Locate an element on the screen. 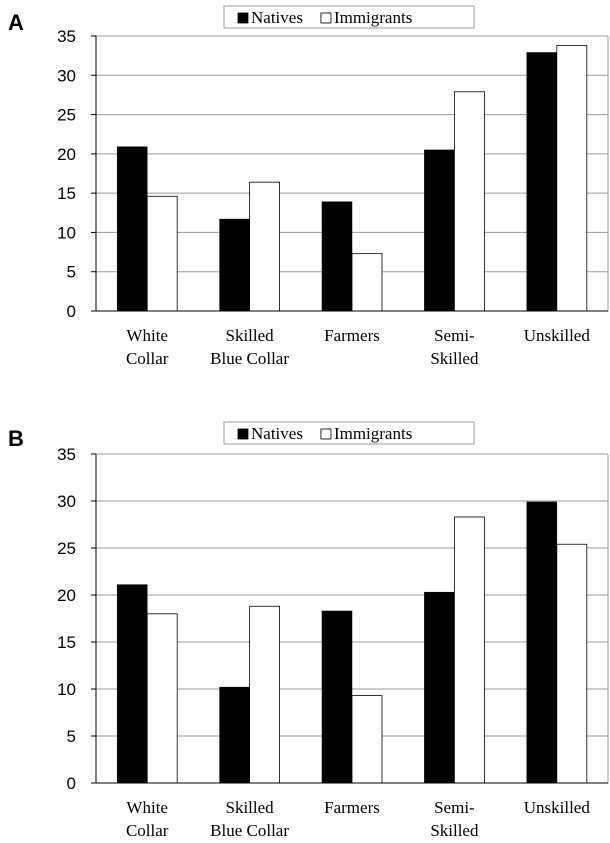 The image size is (610, 843). chart-a-panel-letter: A is located at coordinates (16, 22).